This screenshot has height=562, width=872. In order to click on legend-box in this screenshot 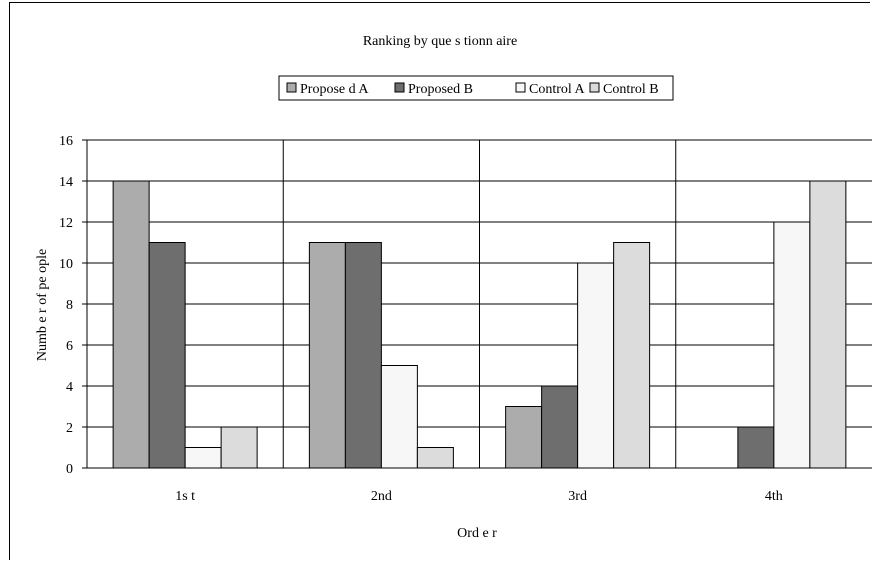, I will do `click(476, 88)`.